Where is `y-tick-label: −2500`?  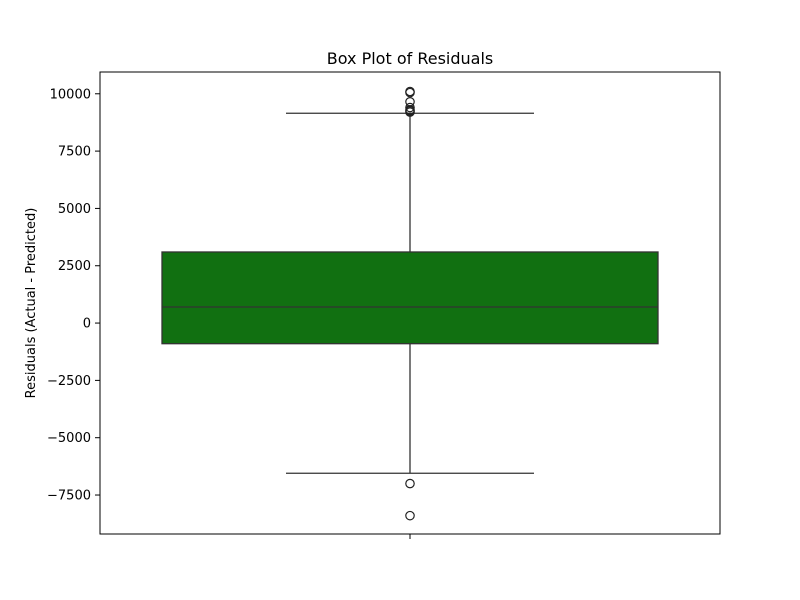
y-tick-label: −2500 is located at coordinates (69, 381).